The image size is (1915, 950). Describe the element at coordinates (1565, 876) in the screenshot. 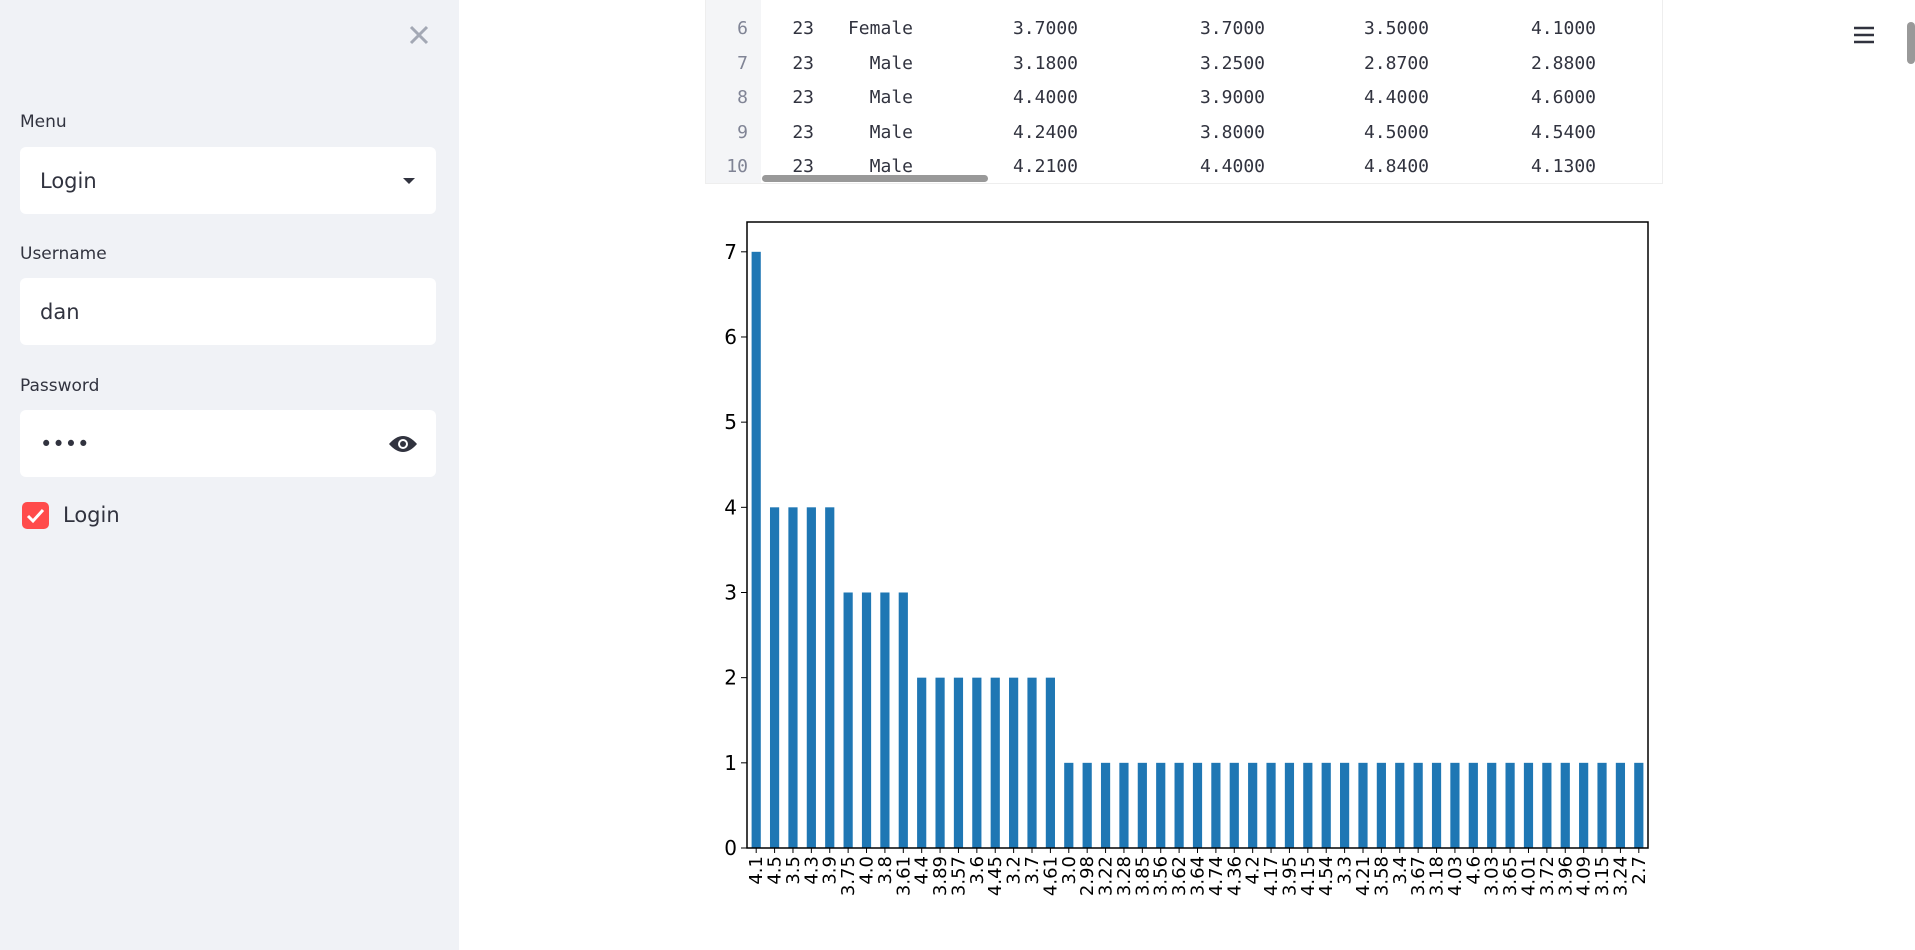

I see `x-tick-label: 3.96` at that location.